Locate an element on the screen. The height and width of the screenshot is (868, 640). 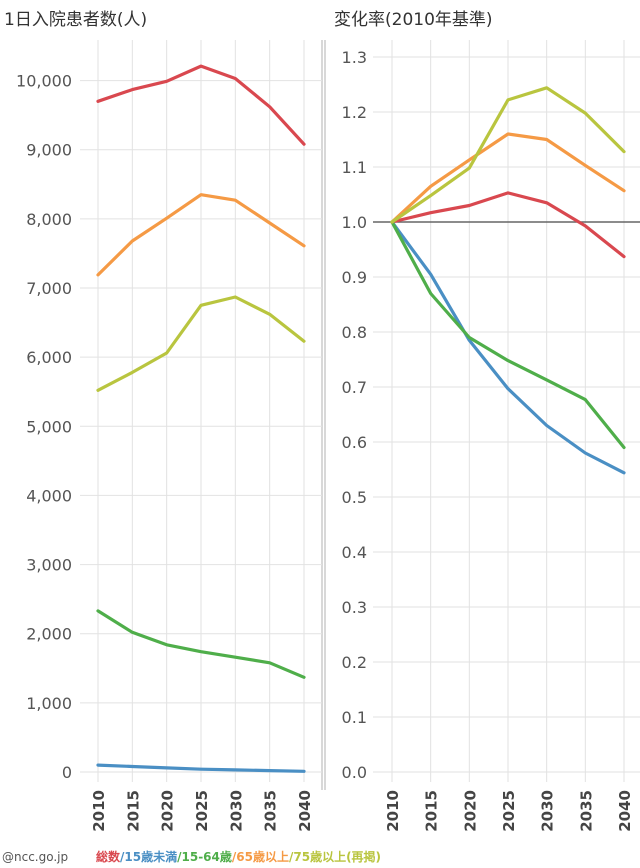
legend-item: 65歳以上 is located at coordinates (262, 856).